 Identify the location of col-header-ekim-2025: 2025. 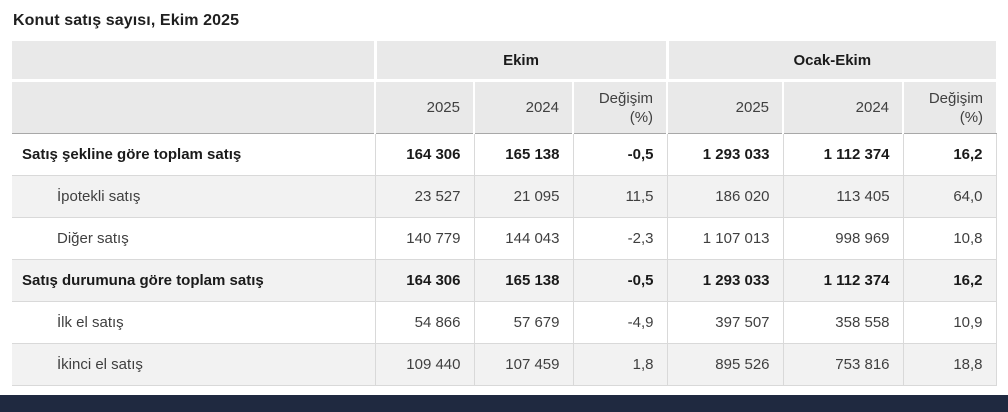
(424, 107).